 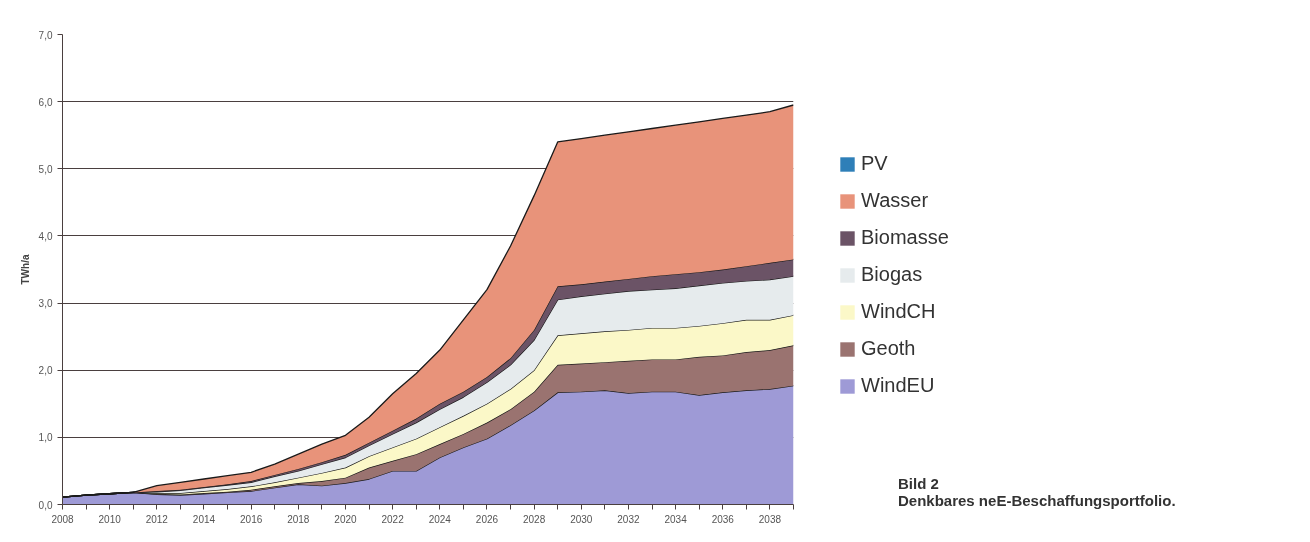 What do you see at coordinates (895, 200) in the screenshot?
I see `legend-label: Wasser` at bounding box center [895, 200].